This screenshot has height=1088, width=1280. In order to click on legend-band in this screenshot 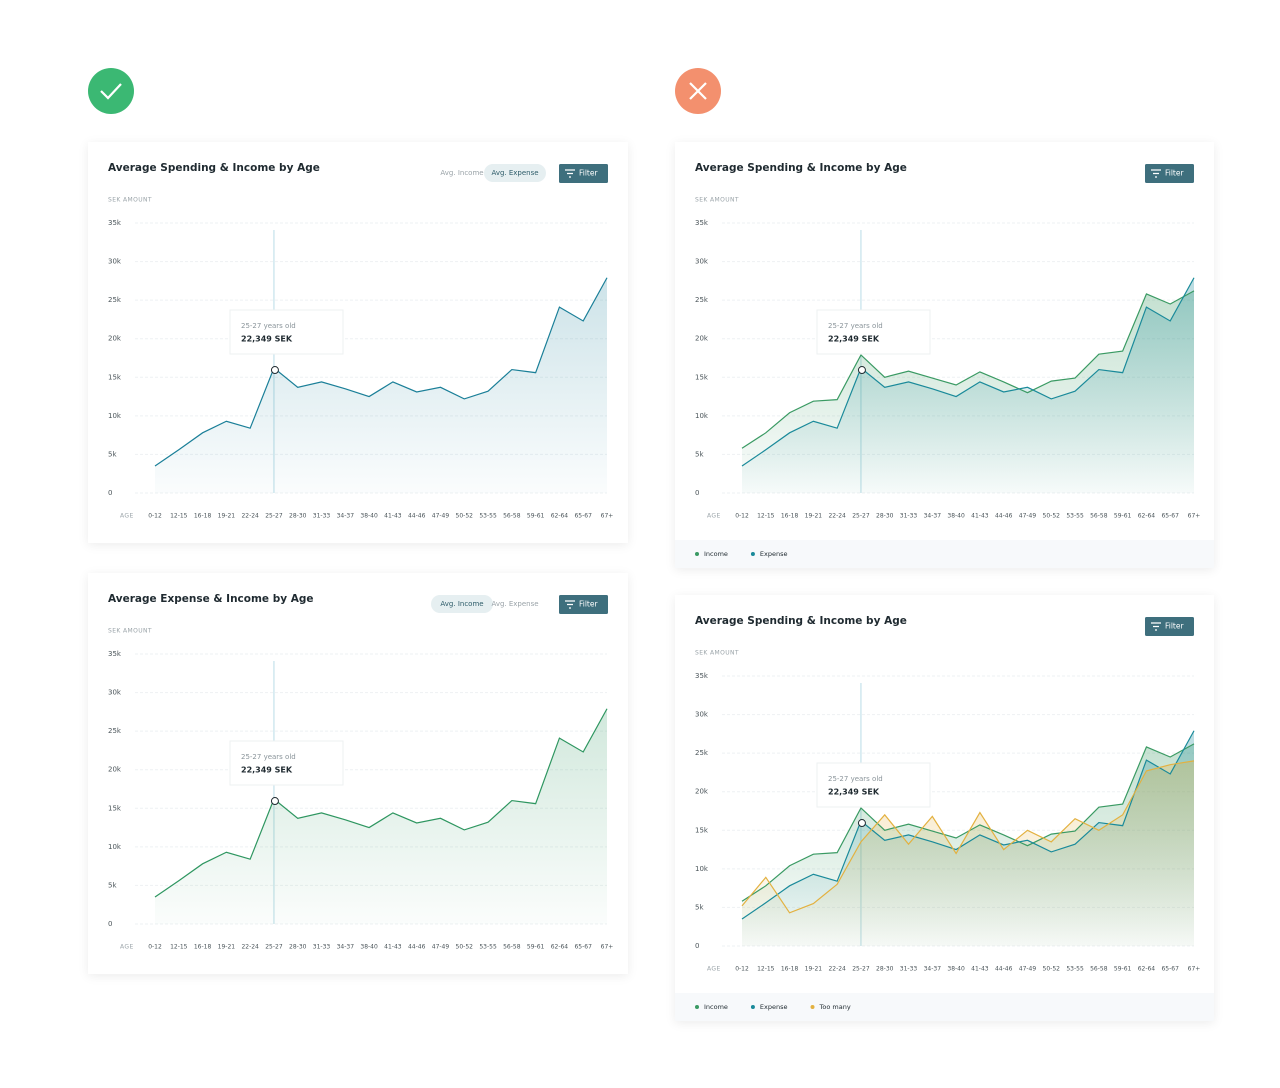, I will do `click(944, 1007)`.